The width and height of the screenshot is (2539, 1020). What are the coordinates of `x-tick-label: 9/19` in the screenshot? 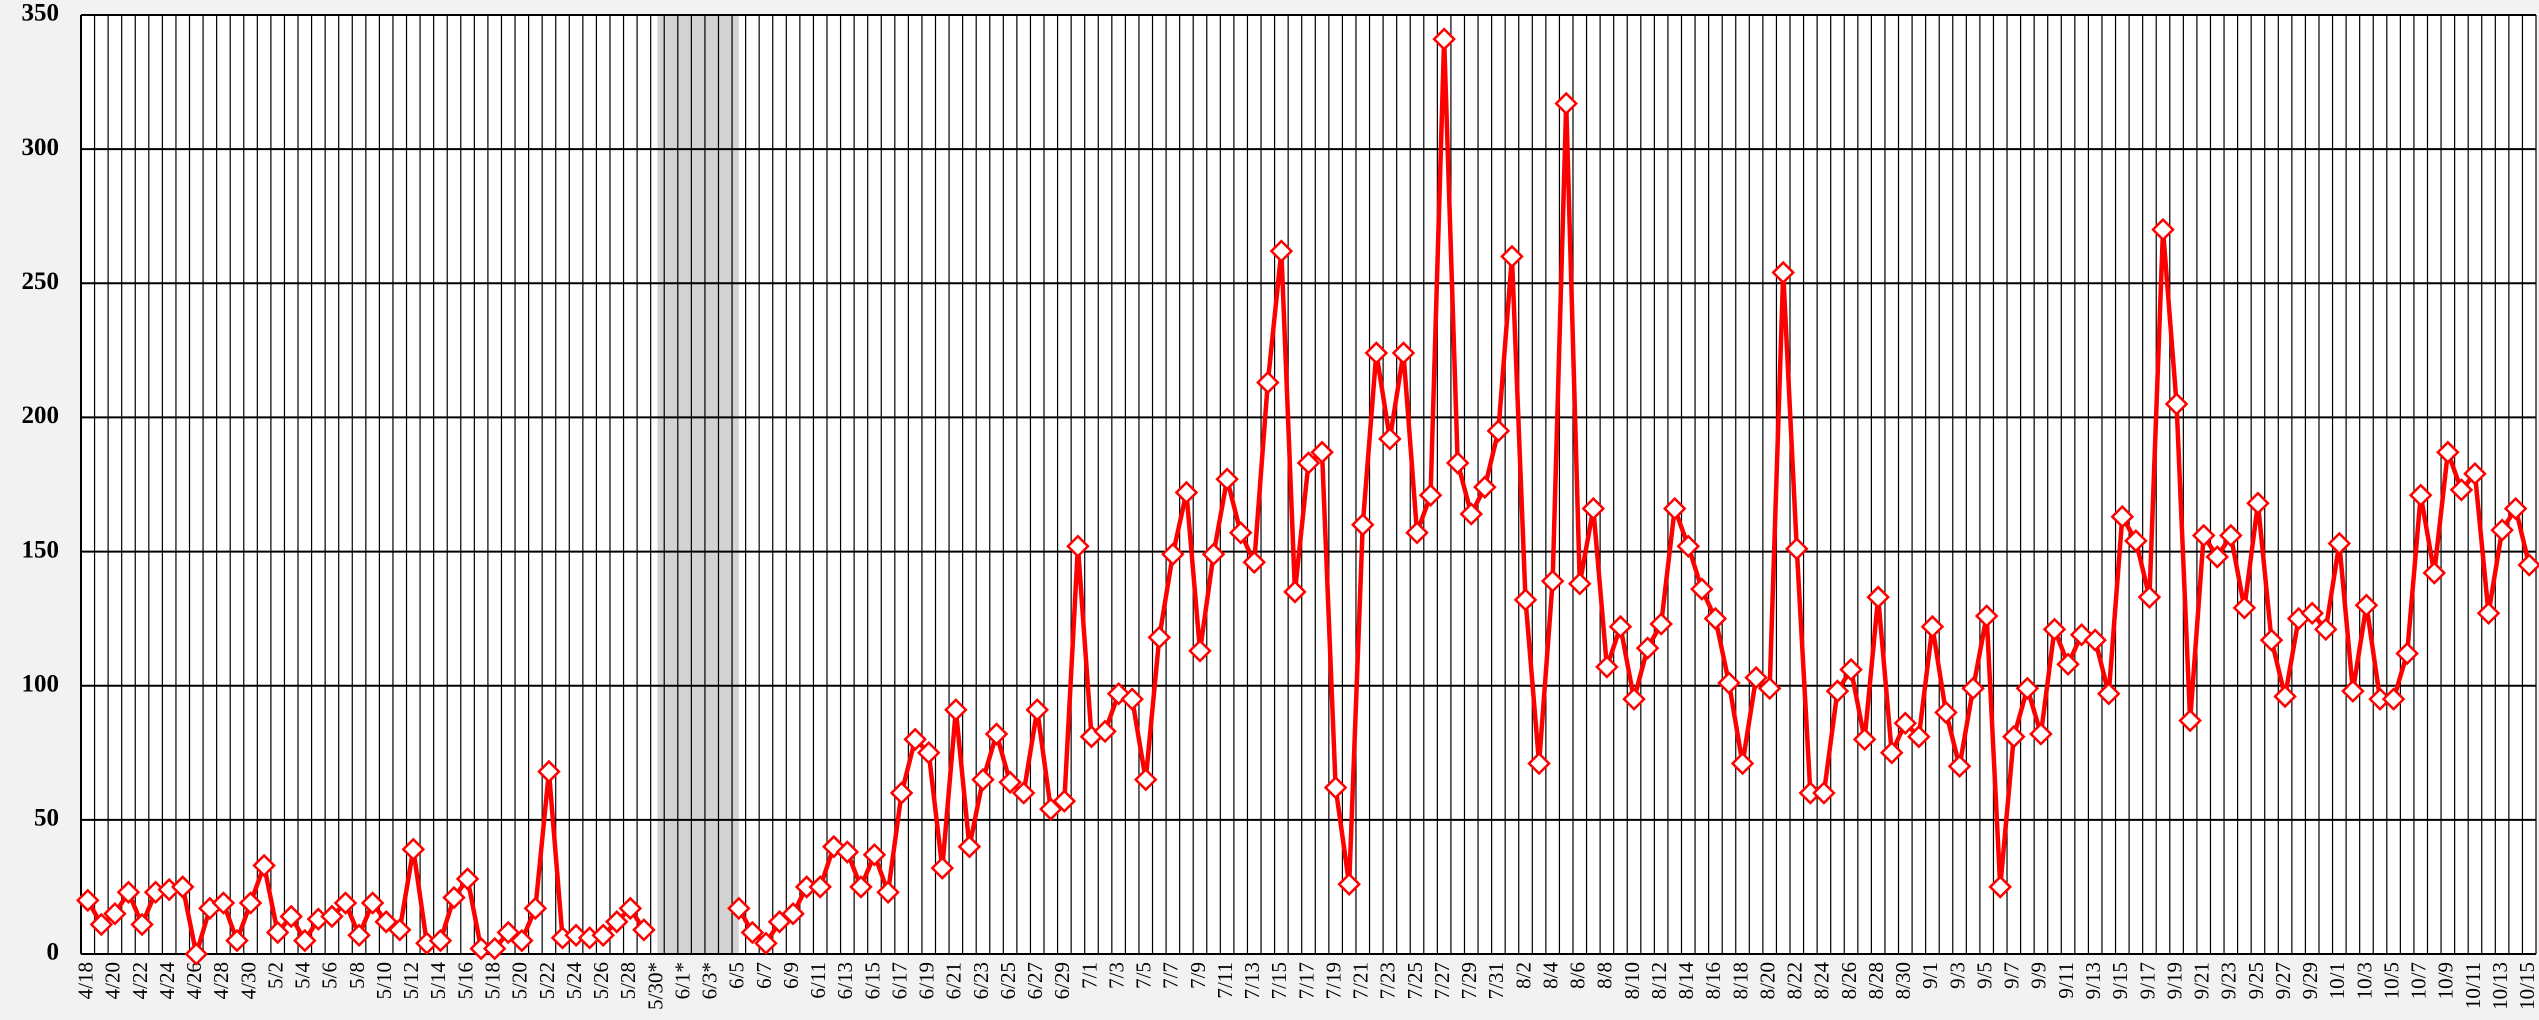 It's located at (2174, 980).